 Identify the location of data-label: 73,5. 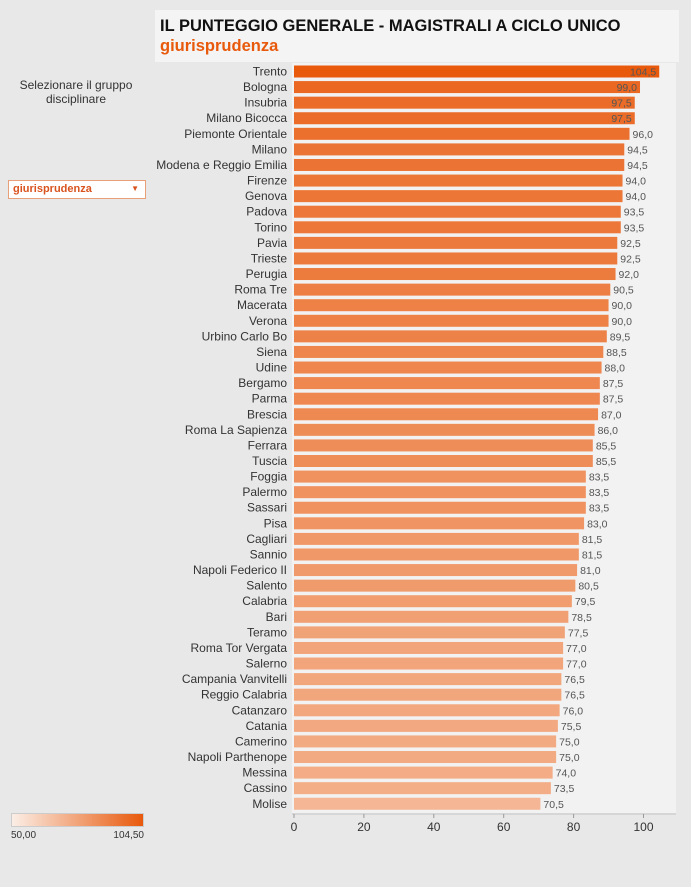
(564, 789).